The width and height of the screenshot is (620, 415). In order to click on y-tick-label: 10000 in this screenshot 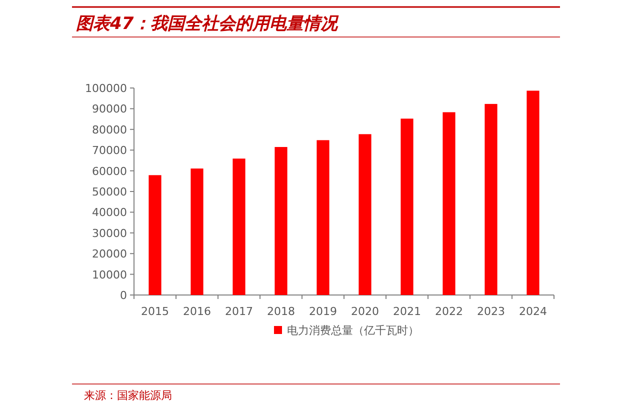, I will do `click(109, 275)`.